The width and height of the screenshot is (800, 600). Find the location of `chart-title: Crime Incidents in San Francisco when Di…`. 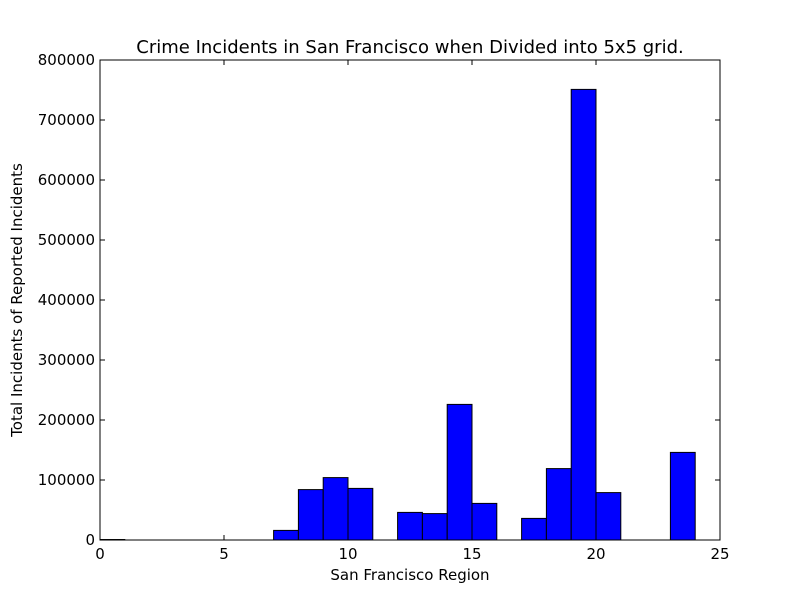

chart-title: Crime Incidents in San Francisco when Di… is located at coordinates (409, 47).